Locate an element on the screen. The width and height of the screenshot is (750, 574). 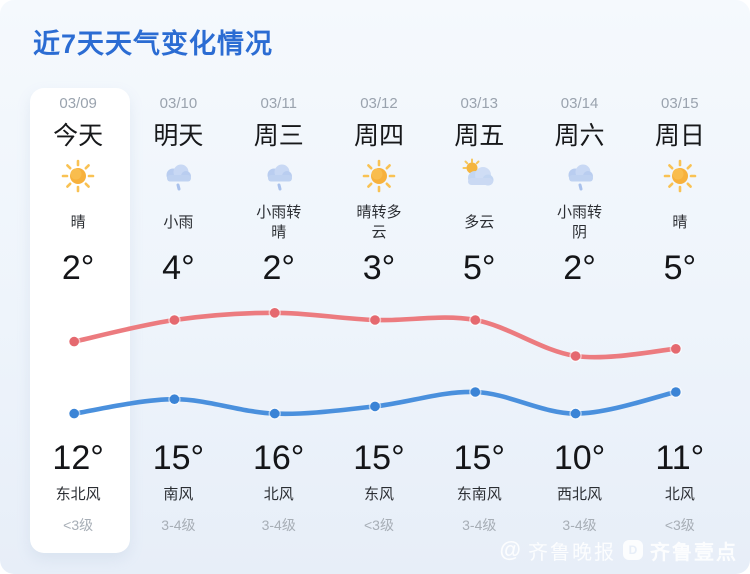
day-label: 周五 is located at coordinates (479, 136).